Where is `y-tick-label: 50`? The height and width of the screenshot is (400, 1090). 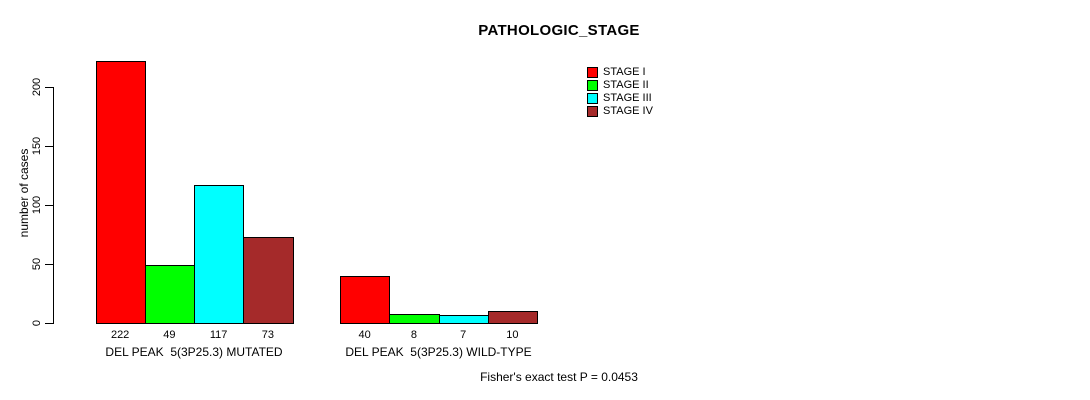 y-tick-label: 50 is located at coordinates (37, 264).